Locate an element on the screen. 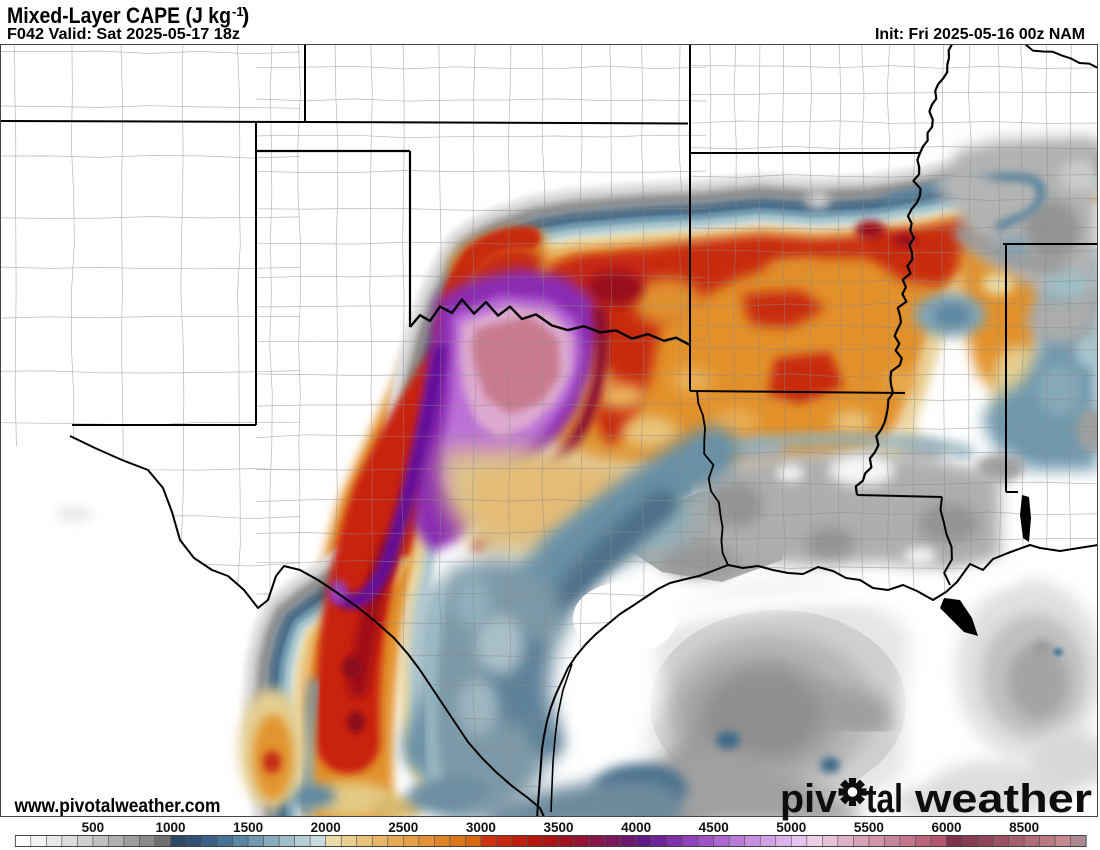  svg-text: weather is located at coordinates (1003, 799).